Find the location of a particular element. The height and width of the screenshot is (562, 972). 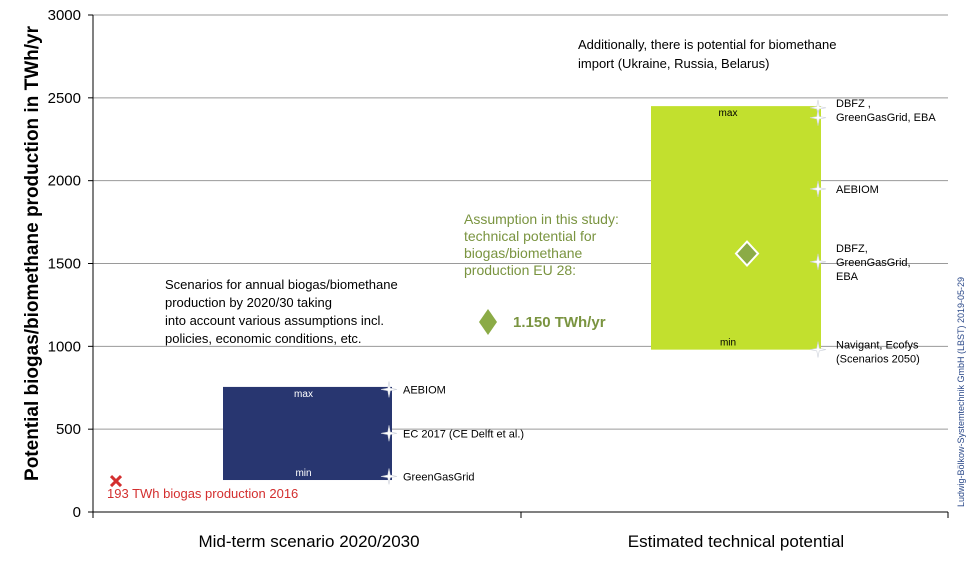

range-bar-0-max-label: max is located at coordinates (303, 394).